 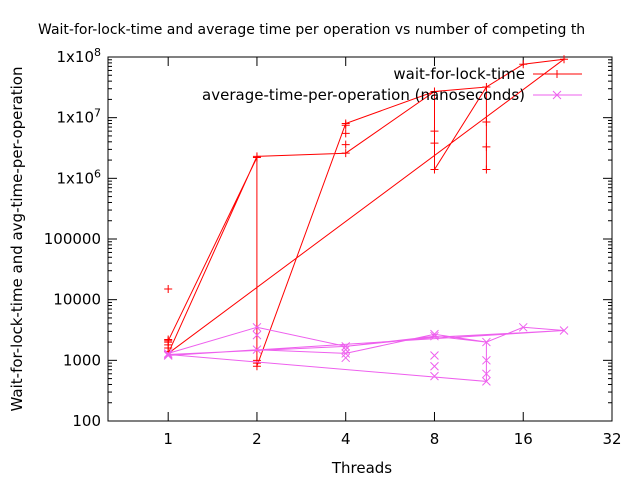 I want to click on x-tick-label: 1, so click(x=168, y=439).